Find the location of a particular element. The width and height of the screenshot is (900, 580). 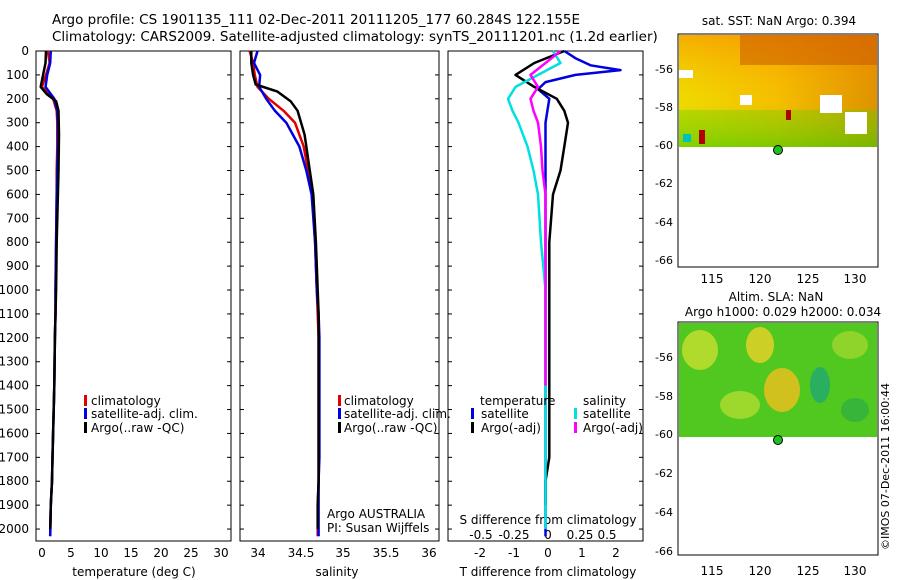

diff-label-t-argo: Argo(-adj) is located at coordinates (511, 428).